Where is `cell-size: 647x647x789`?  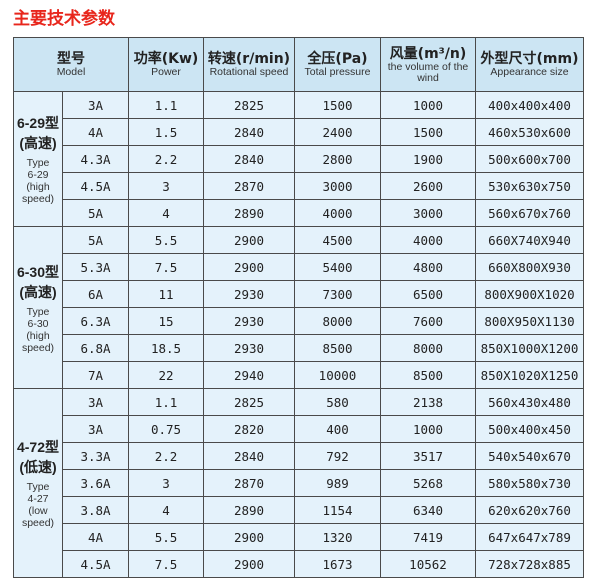 cell-size: 647x647x789 is located at coordinates (529, 537).